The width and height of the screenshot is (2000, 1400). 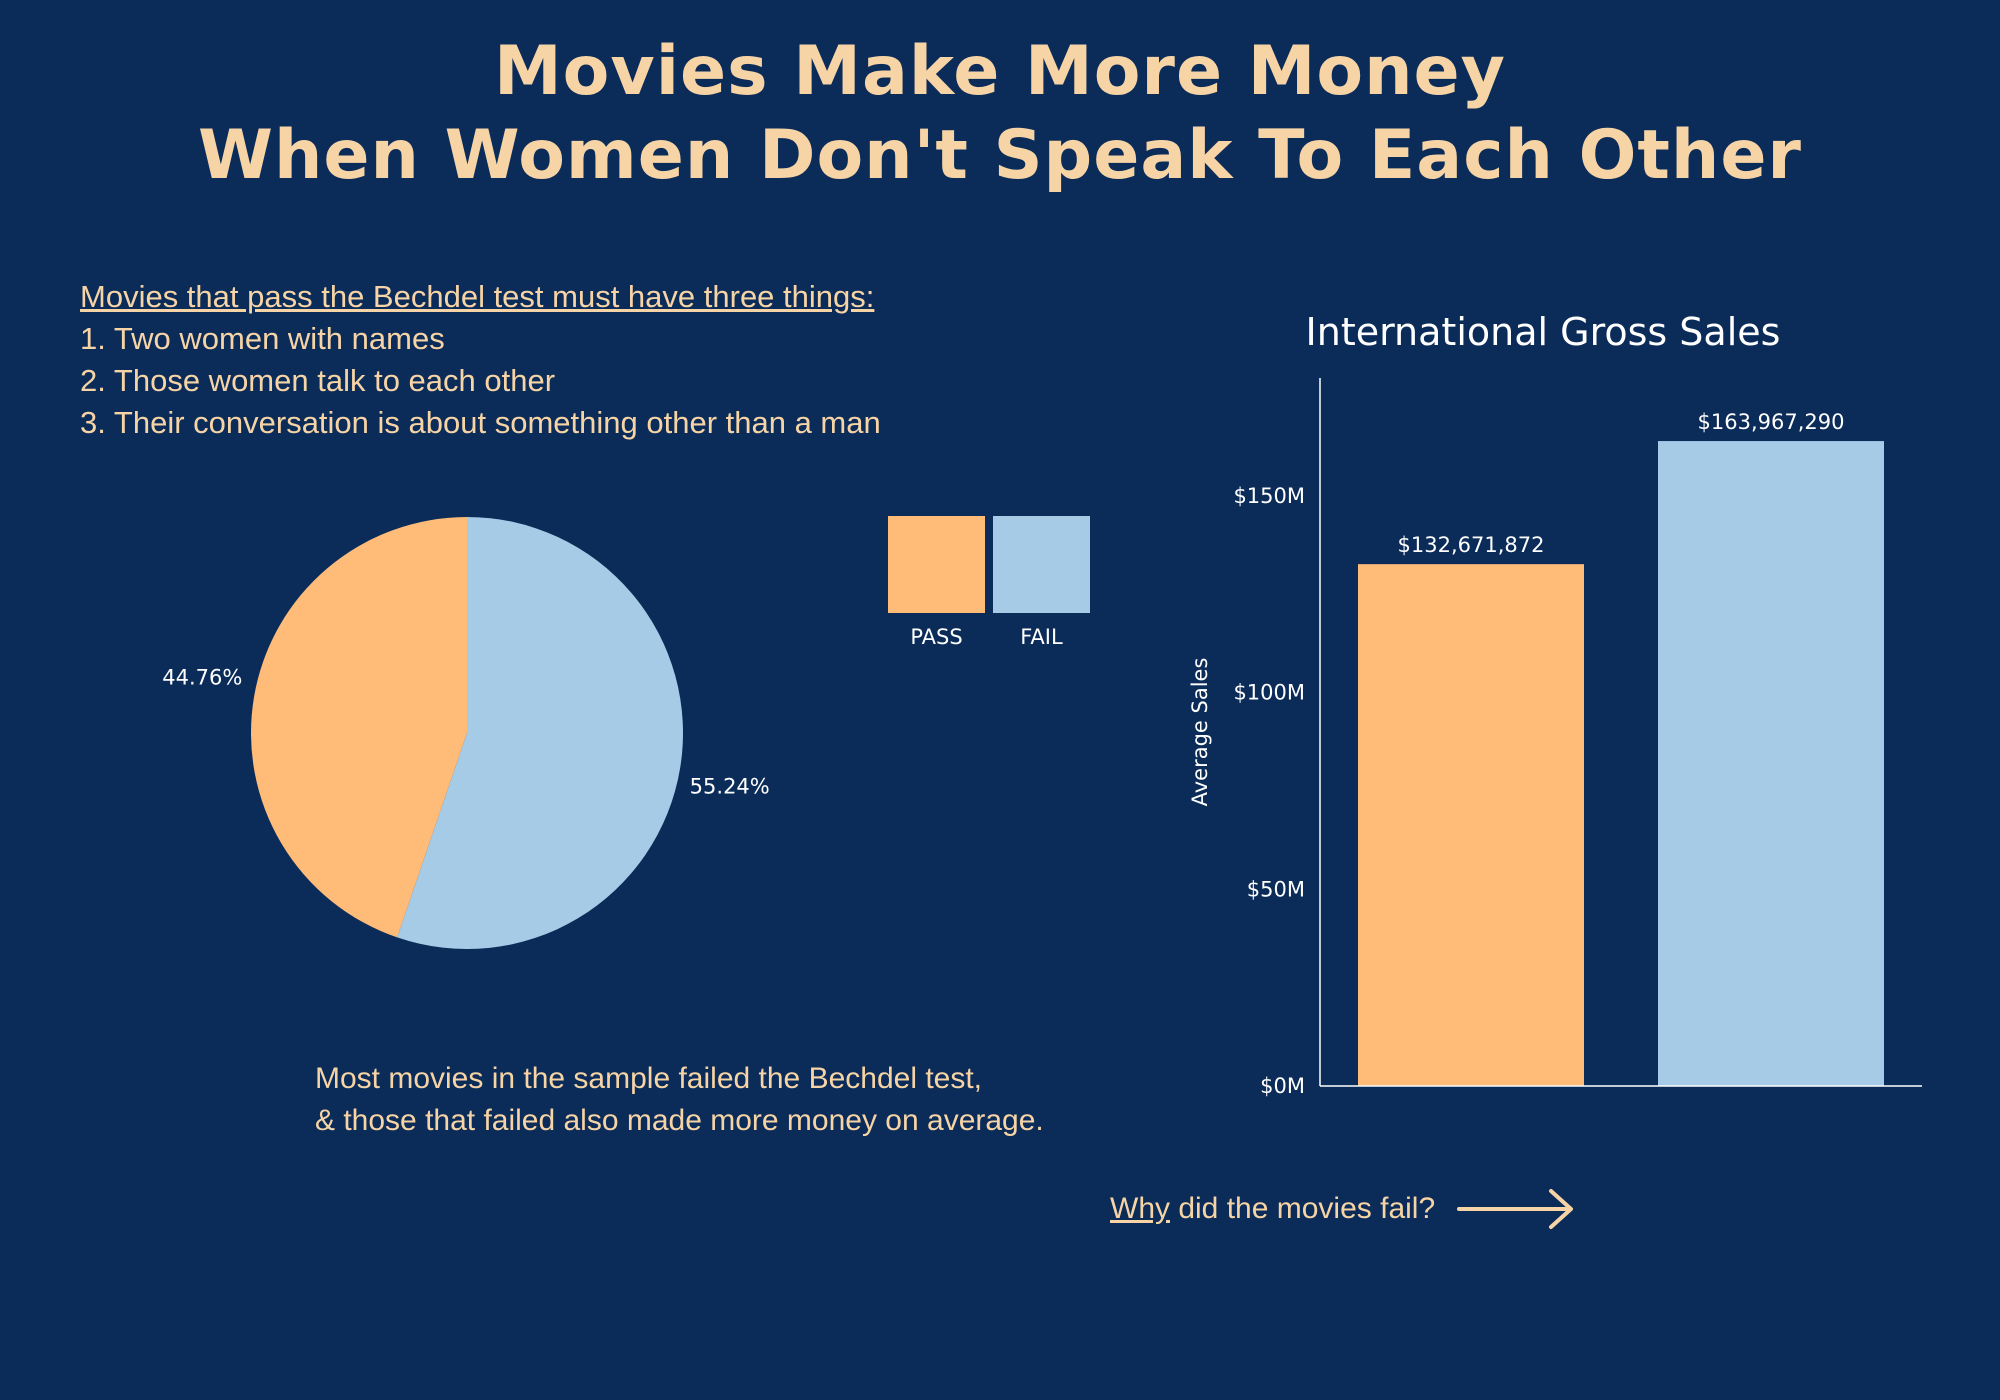 What do you see at coordinates (1771, 422) in the screenshot?
I see `bar-value-label: $163,967,290` at bounding box center [1771, 422].